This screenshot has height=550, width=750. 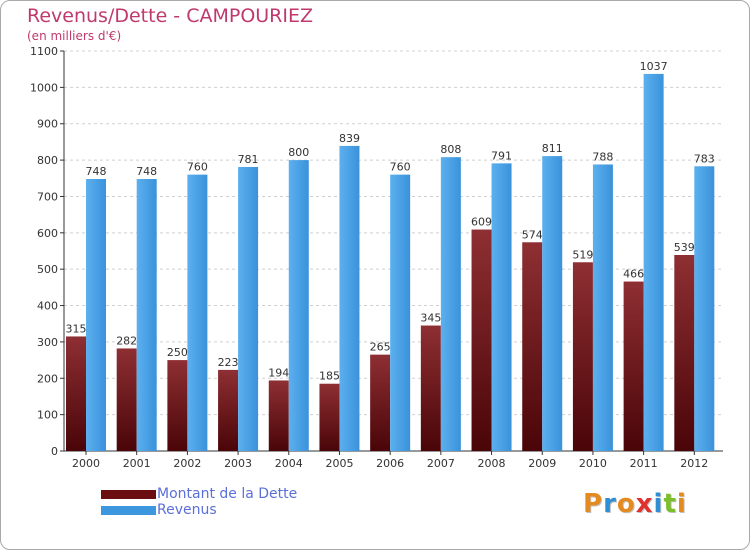 I want to click on data-label-dette: 194, so click(x=278, y=372).